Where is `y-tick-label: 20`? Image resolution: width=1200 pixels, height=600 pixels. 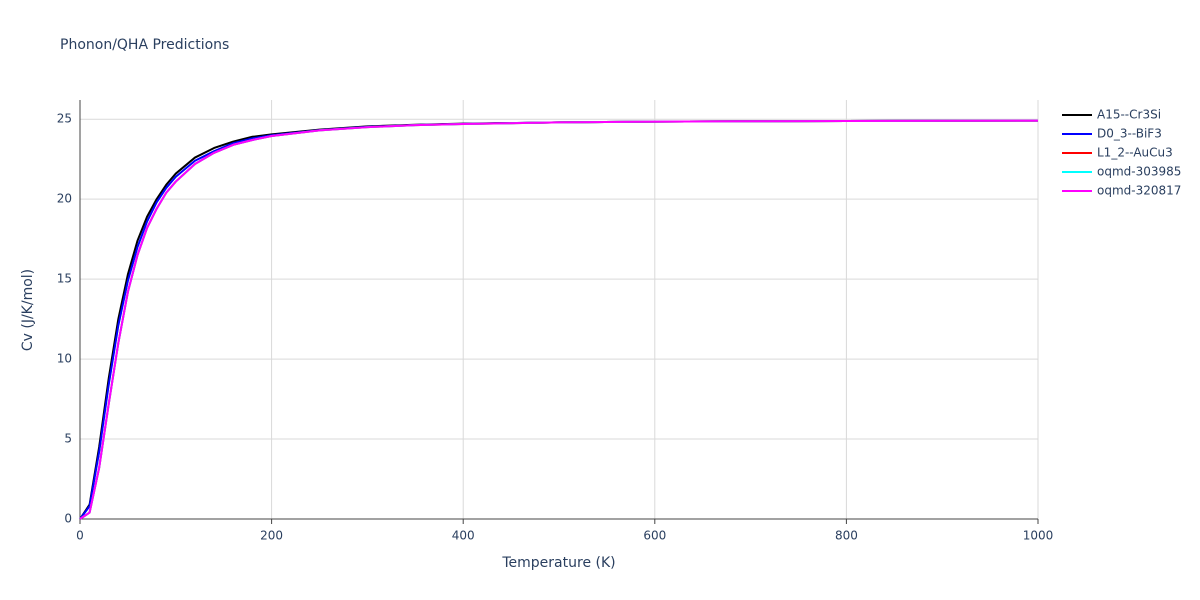
y-tick-label: 20 is located at coordinates (64, 199).